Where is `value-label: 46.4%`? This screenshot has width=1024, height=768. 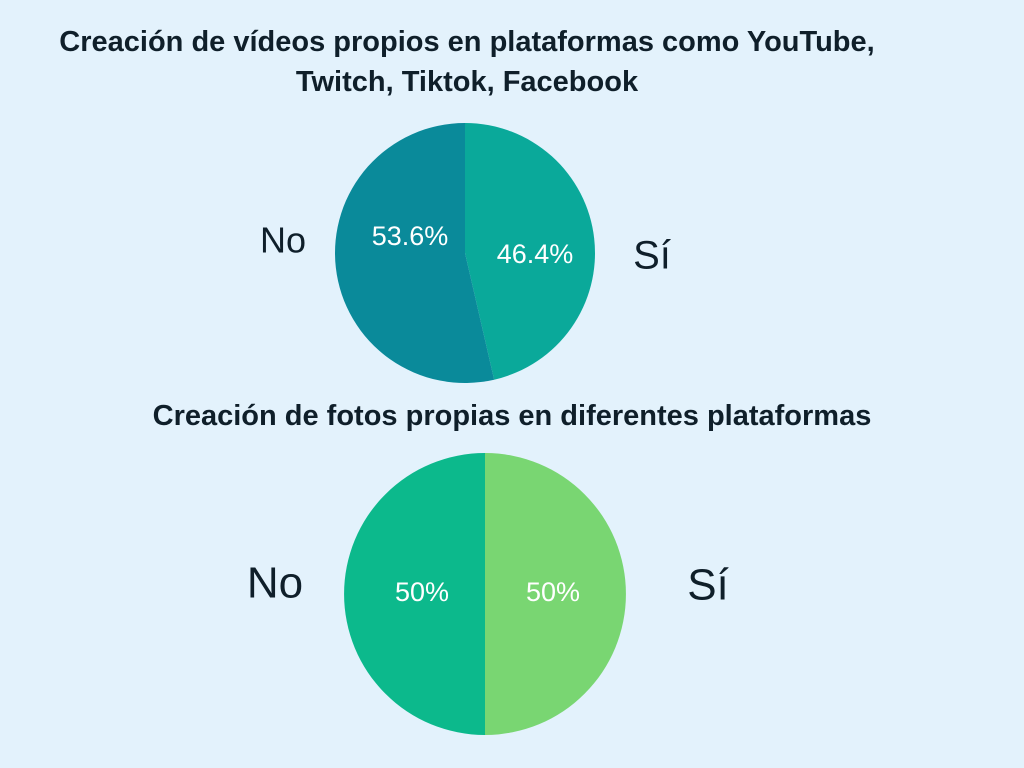 value-label: 46.4% is located at coordinates (535, 254).